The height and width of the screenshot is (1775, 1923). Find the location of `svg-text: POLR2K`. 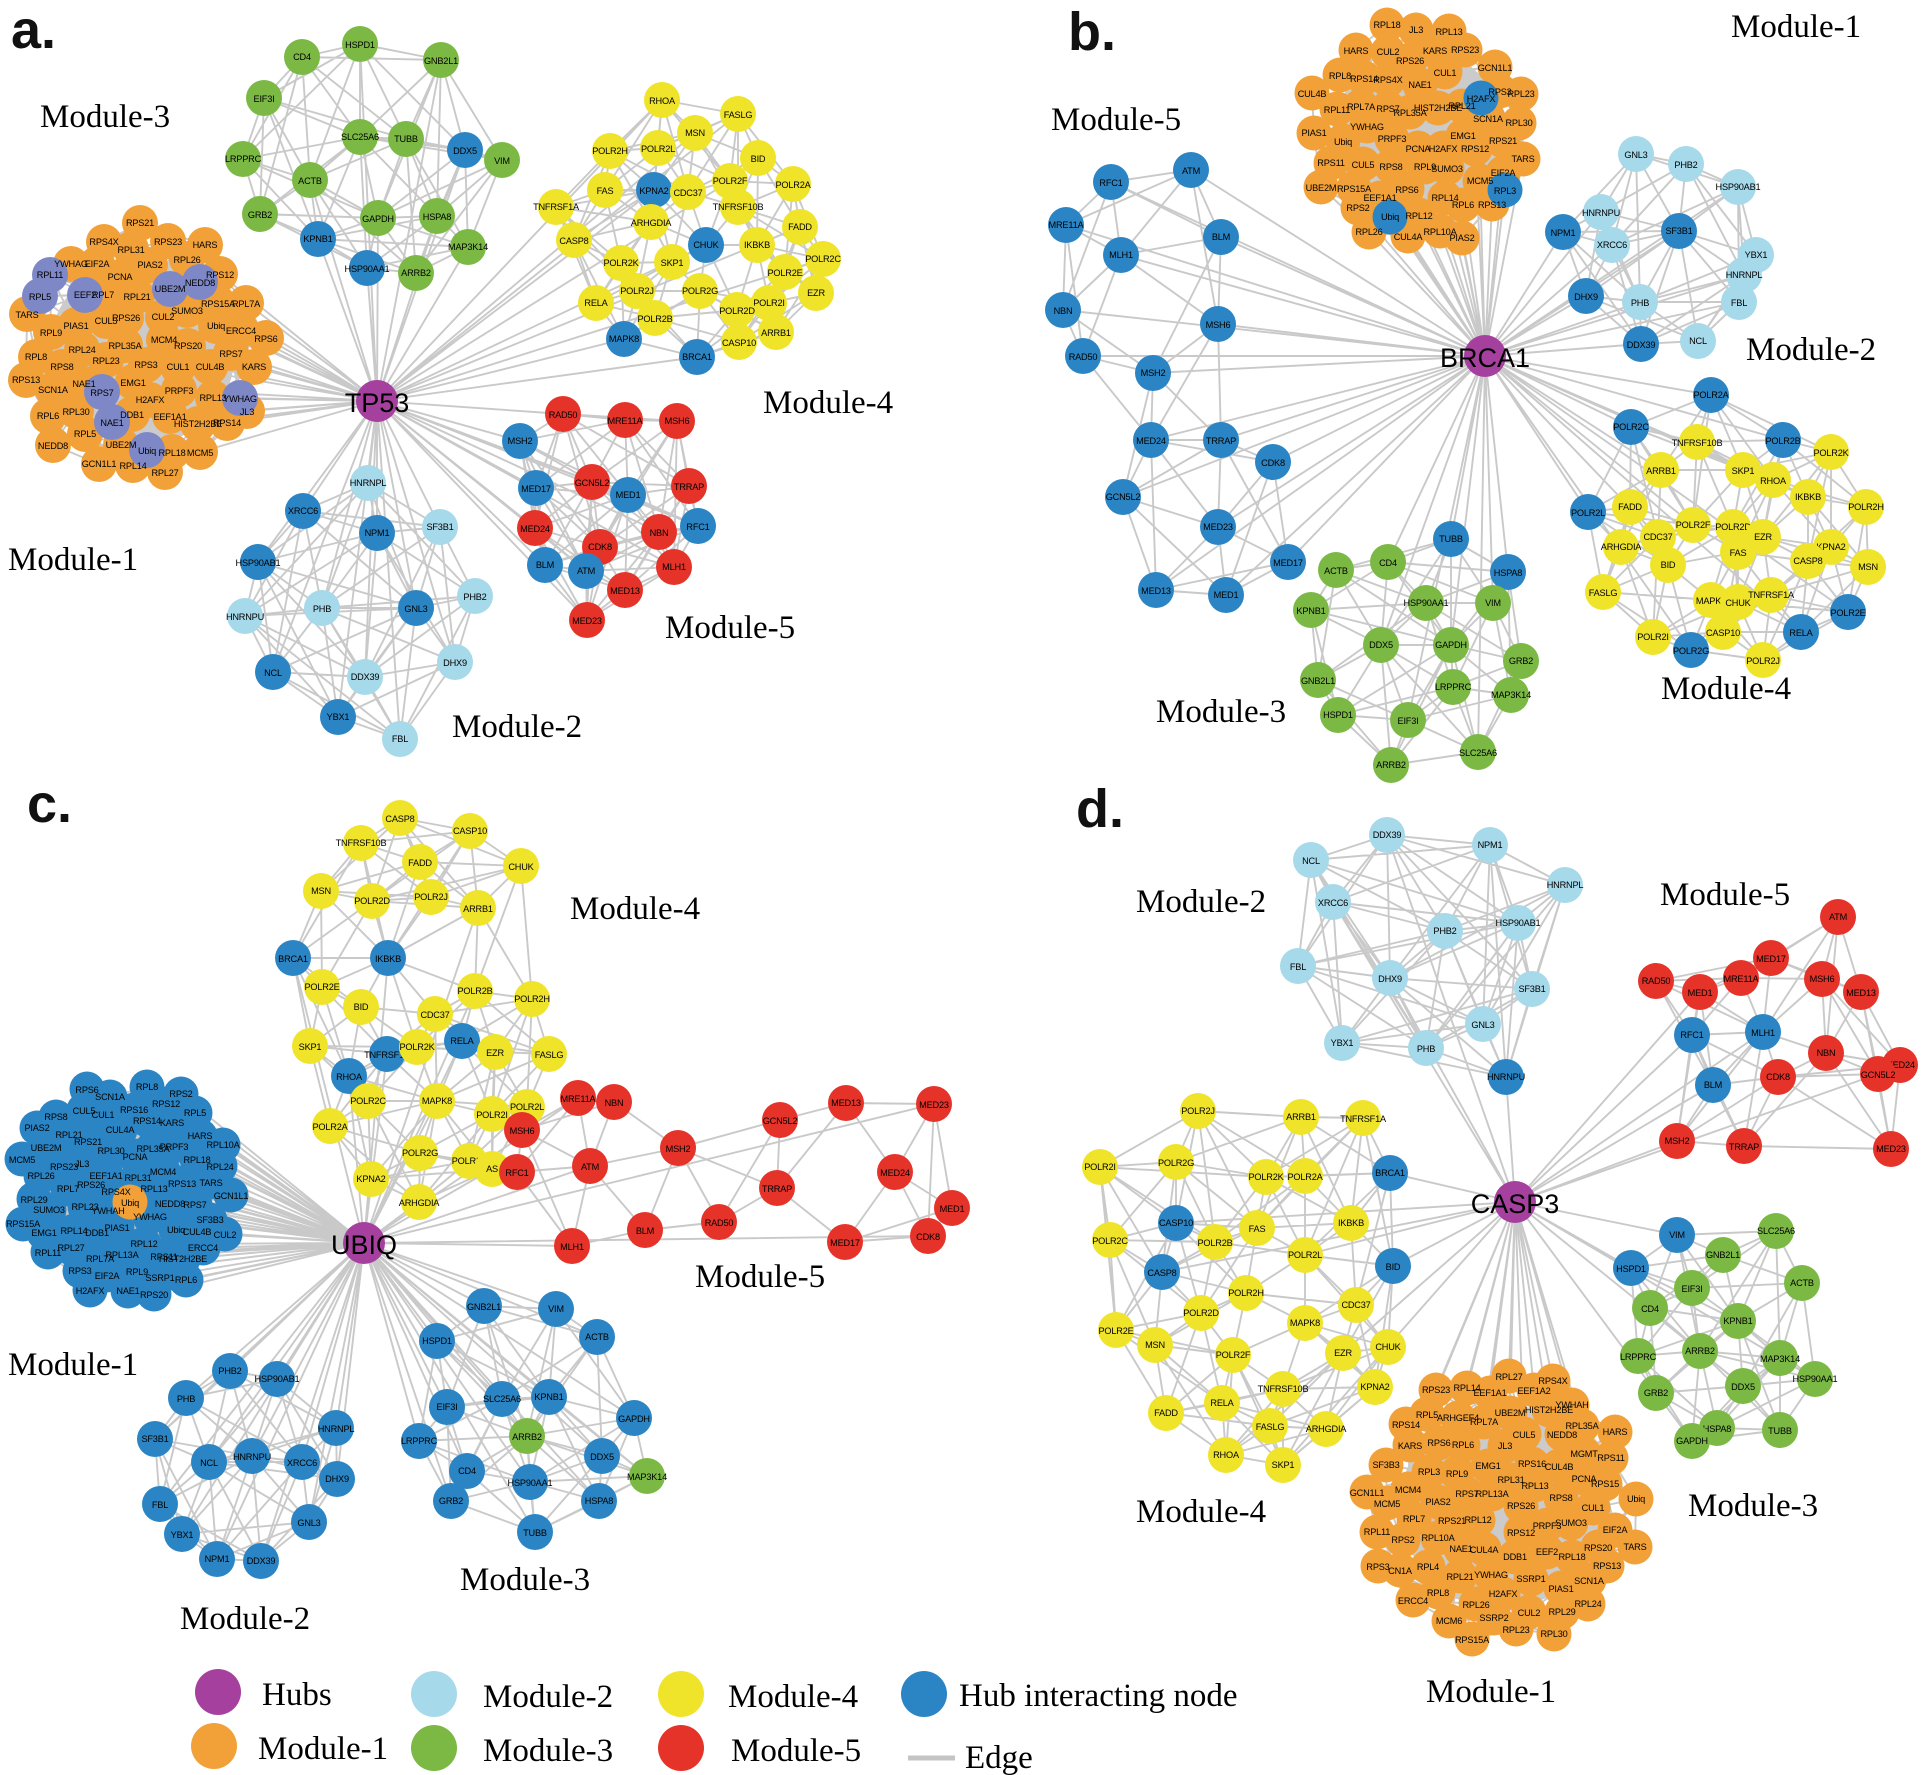

svg-text: POLR2K is located at coordinates (1266, 1177).